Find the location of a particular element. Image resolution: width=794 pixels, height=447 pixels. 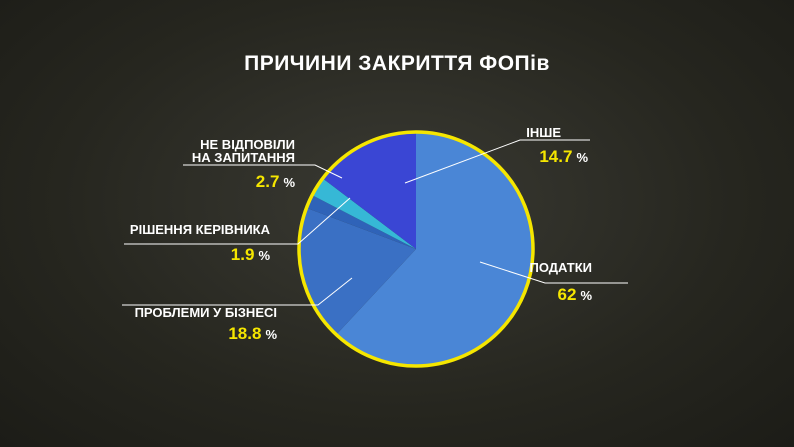

slice-value-podatky: 62% is located at coordinates (575, 294).